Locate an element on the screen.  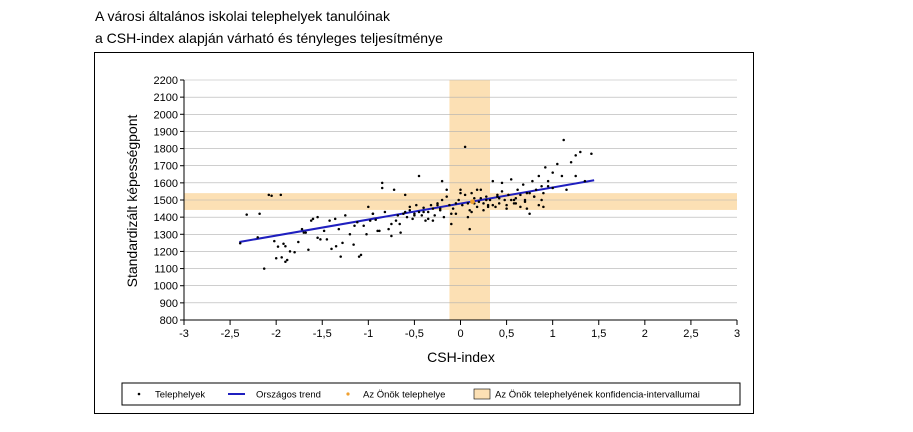
y-tick-label: 1200 is located at coordinates (166, 252).